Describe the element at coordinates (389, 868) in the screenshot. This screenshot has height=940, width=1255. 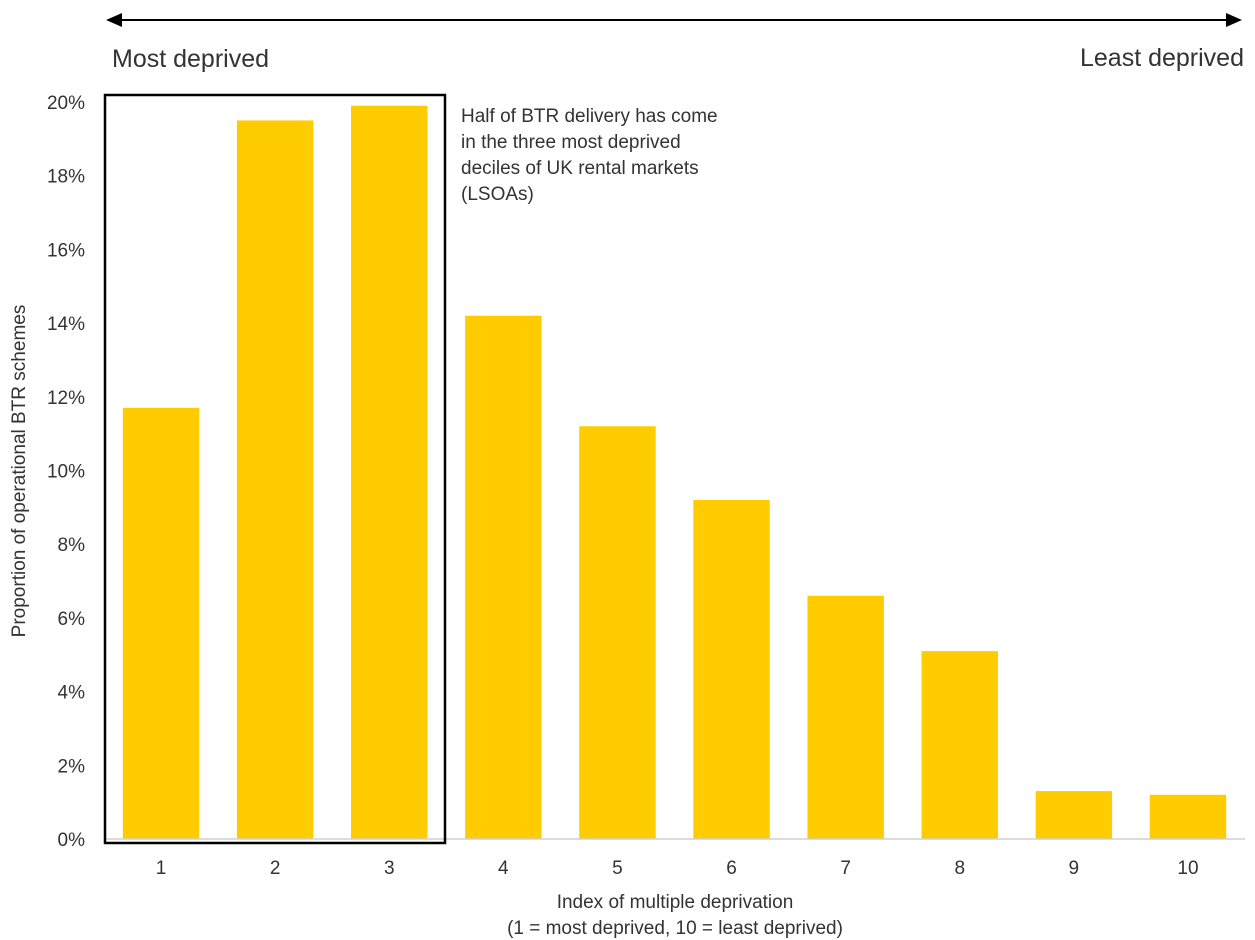
I see `x-tick-label: 3` at that location.